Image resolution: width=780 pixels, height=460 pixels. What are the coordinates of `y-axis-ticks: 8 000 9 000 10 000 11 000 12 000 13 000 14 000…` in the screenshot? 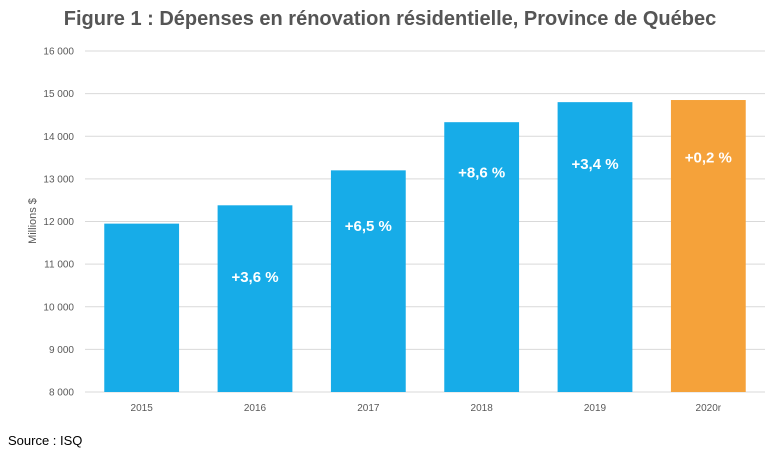 It's located at (58, 223).